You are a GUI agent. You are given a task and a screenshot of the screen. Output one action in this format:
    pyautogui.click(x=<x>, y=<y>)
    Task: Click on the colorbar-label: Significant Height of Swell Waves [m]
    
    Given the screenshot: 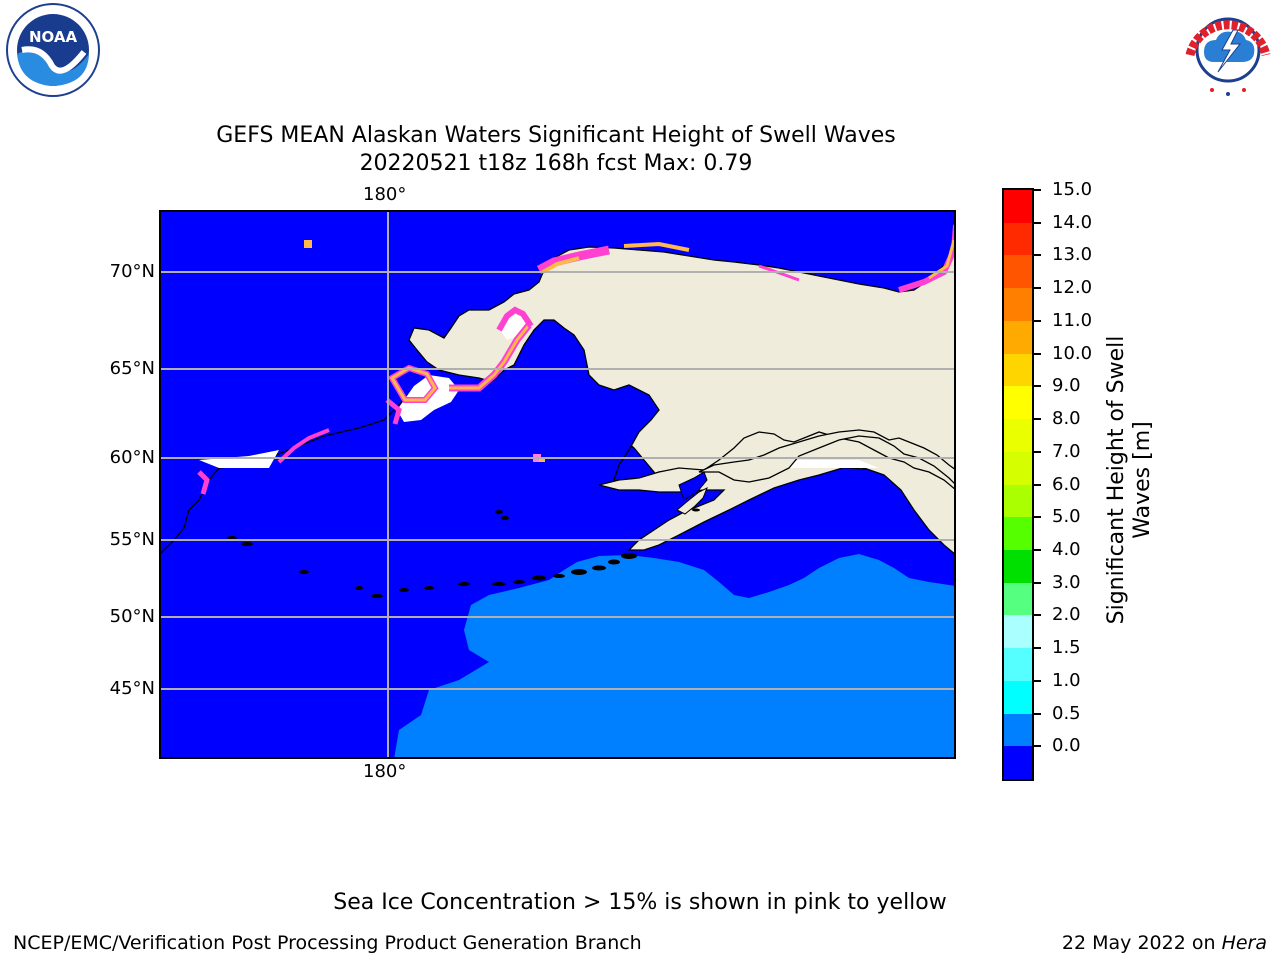 What is the action you would take?
    pyautogui.click(x=1130, y=480)
    